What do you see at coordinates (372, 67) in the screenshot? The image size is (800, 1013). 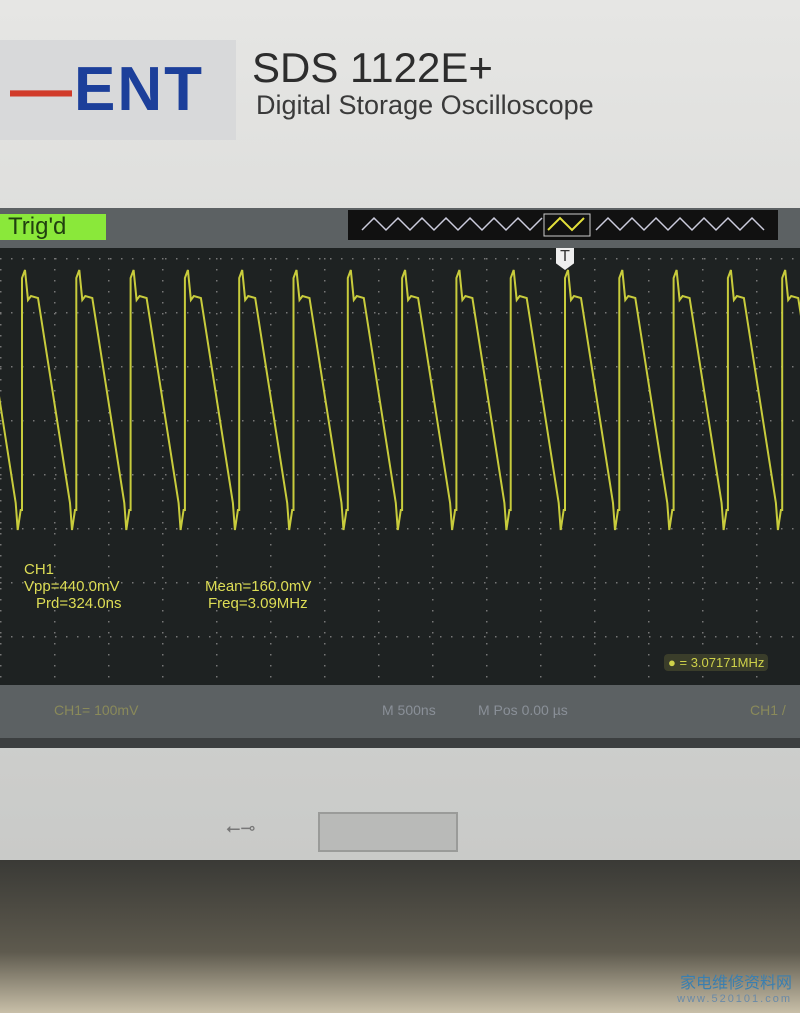 I see `model-name: SDS 1122E+` at bounding box center [372, 67].